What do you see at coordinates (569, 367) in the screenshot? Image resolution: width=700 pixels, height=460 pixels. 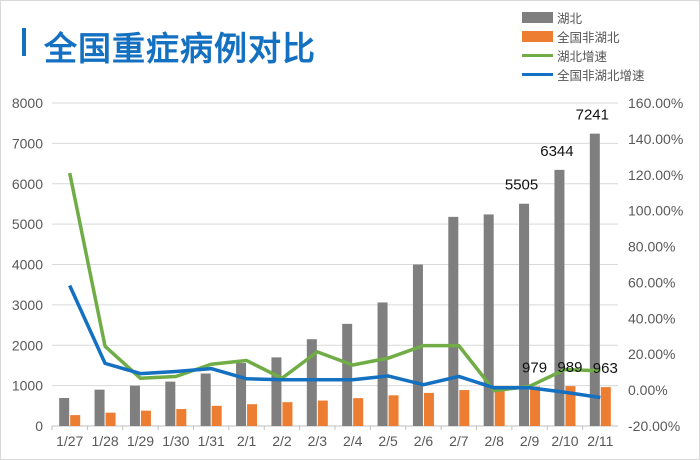 I see `data-label: 989` at bounding box center [569, 367].